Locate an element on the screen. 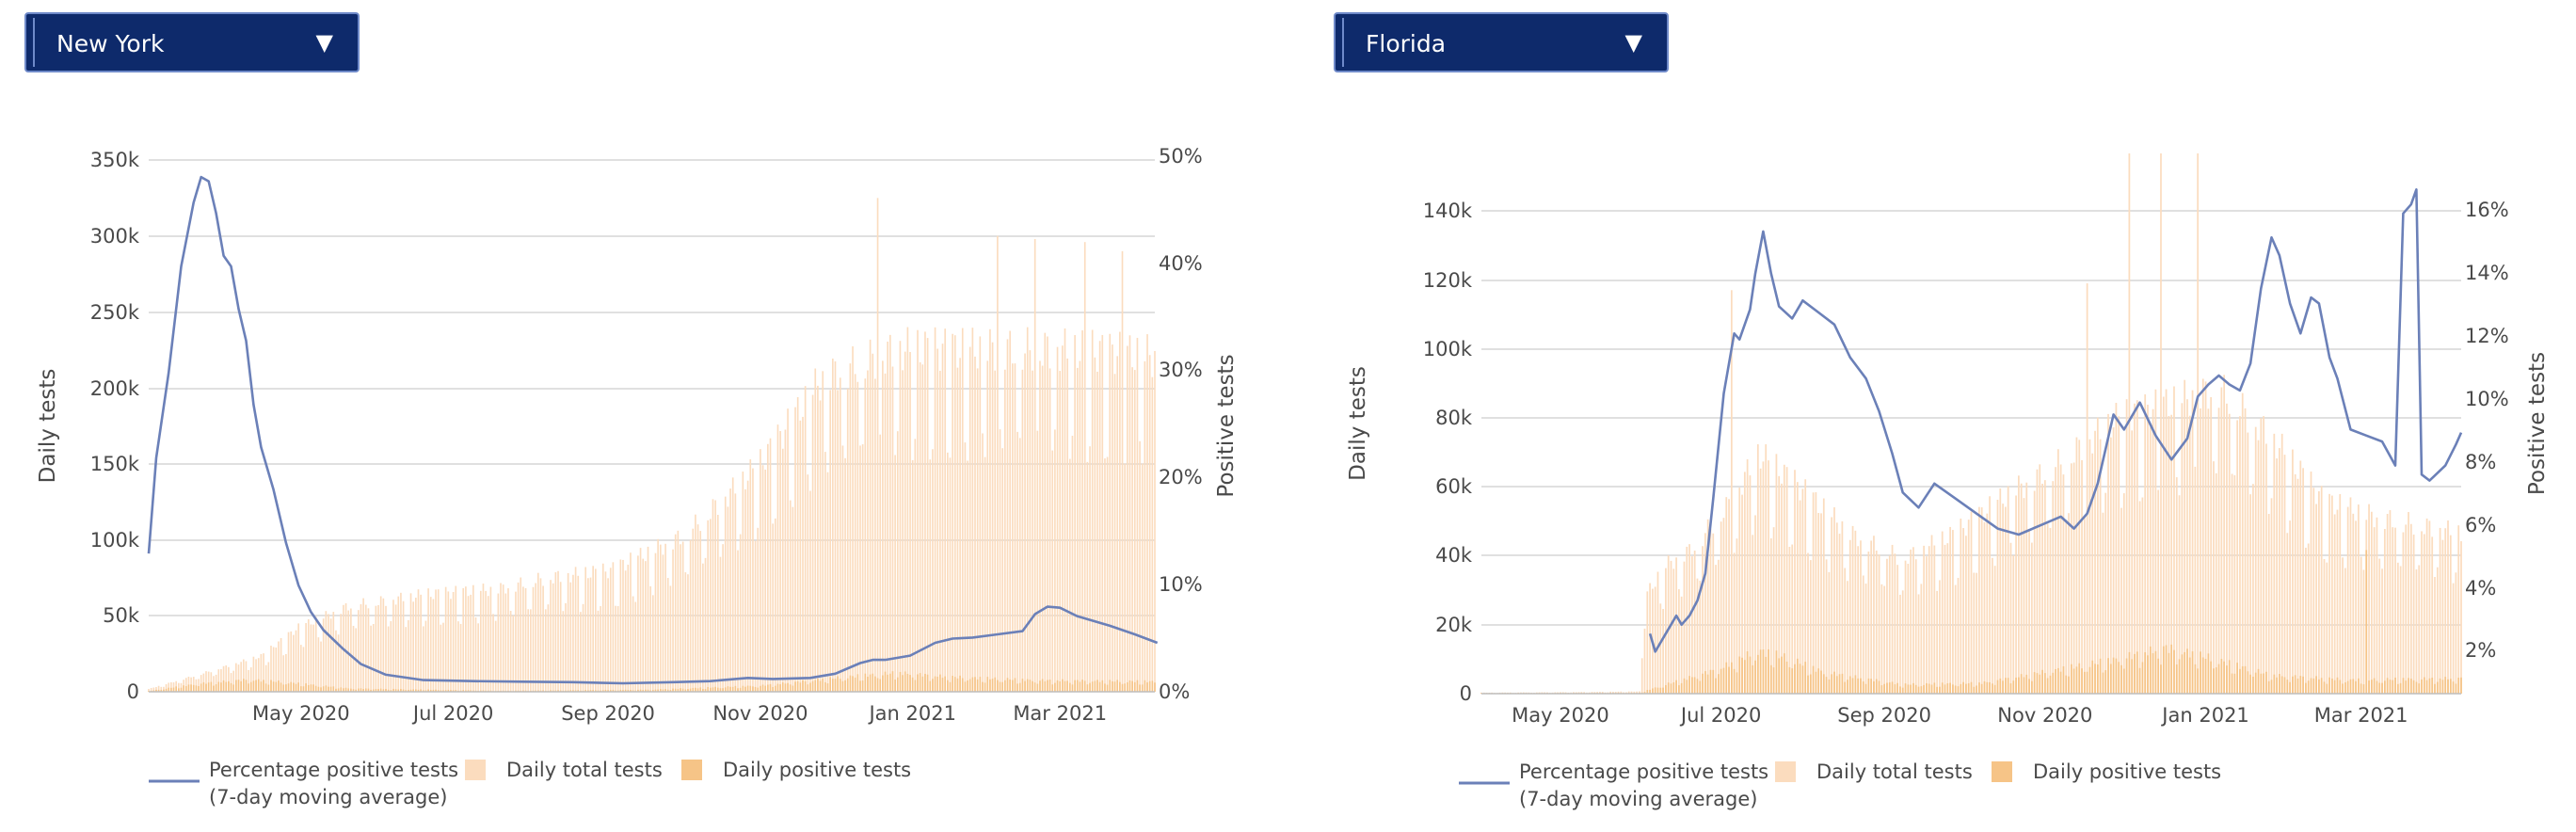  state-selector-dropdown: New York ▼ is located at coordinates (192, 42).